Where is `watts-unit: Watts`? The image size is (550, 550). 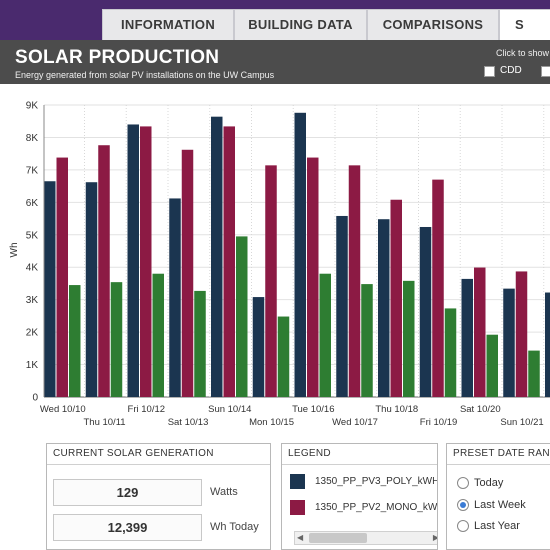 watts-unit: Watts is located at coordinates (224, 492).